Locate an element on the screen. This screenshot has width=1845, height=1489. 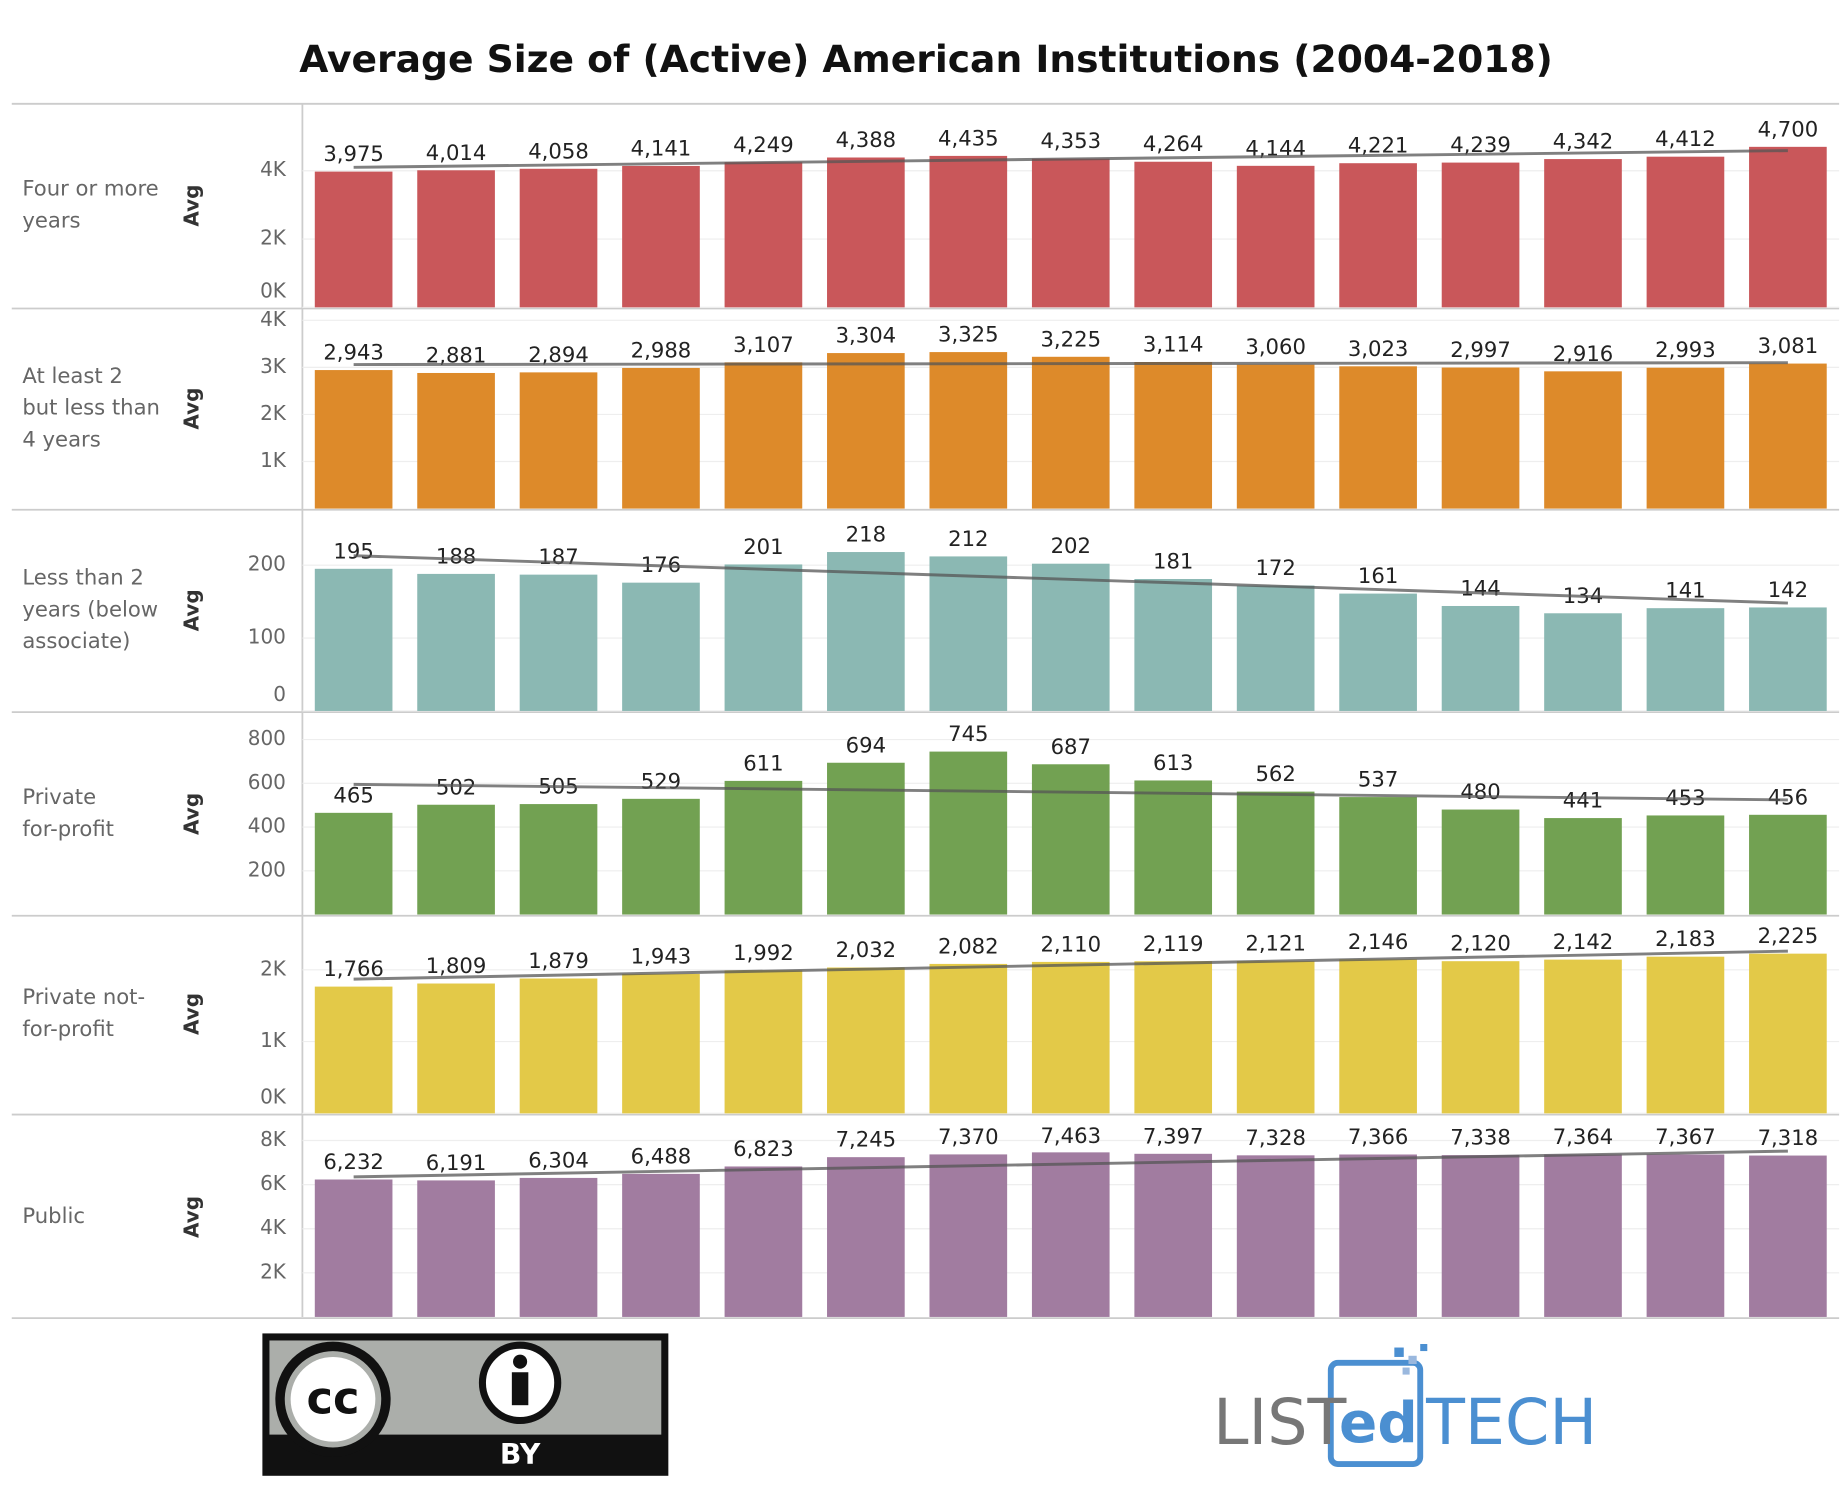
brand-logo: LIST ed TECH is located at coordinates (1405, 1405).